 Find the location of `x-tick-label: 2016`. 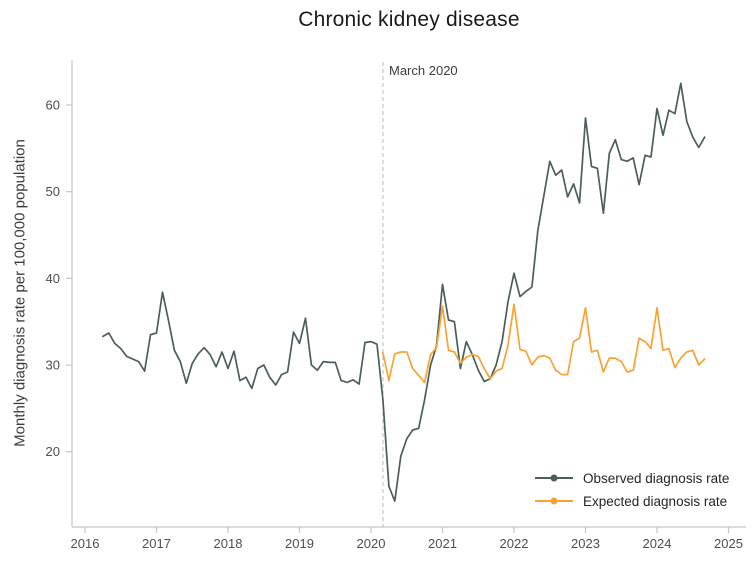

x-tick-label: 2016 is located at coordinates (85, 543).